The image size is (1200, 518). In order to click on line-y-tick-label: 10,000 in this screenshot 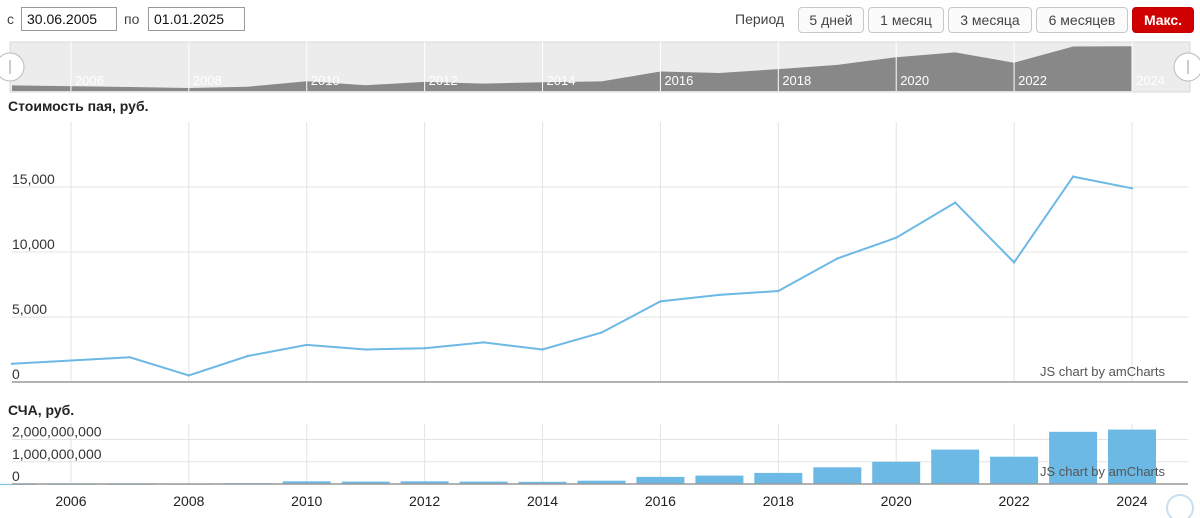, I will do `click(33, 244)`.